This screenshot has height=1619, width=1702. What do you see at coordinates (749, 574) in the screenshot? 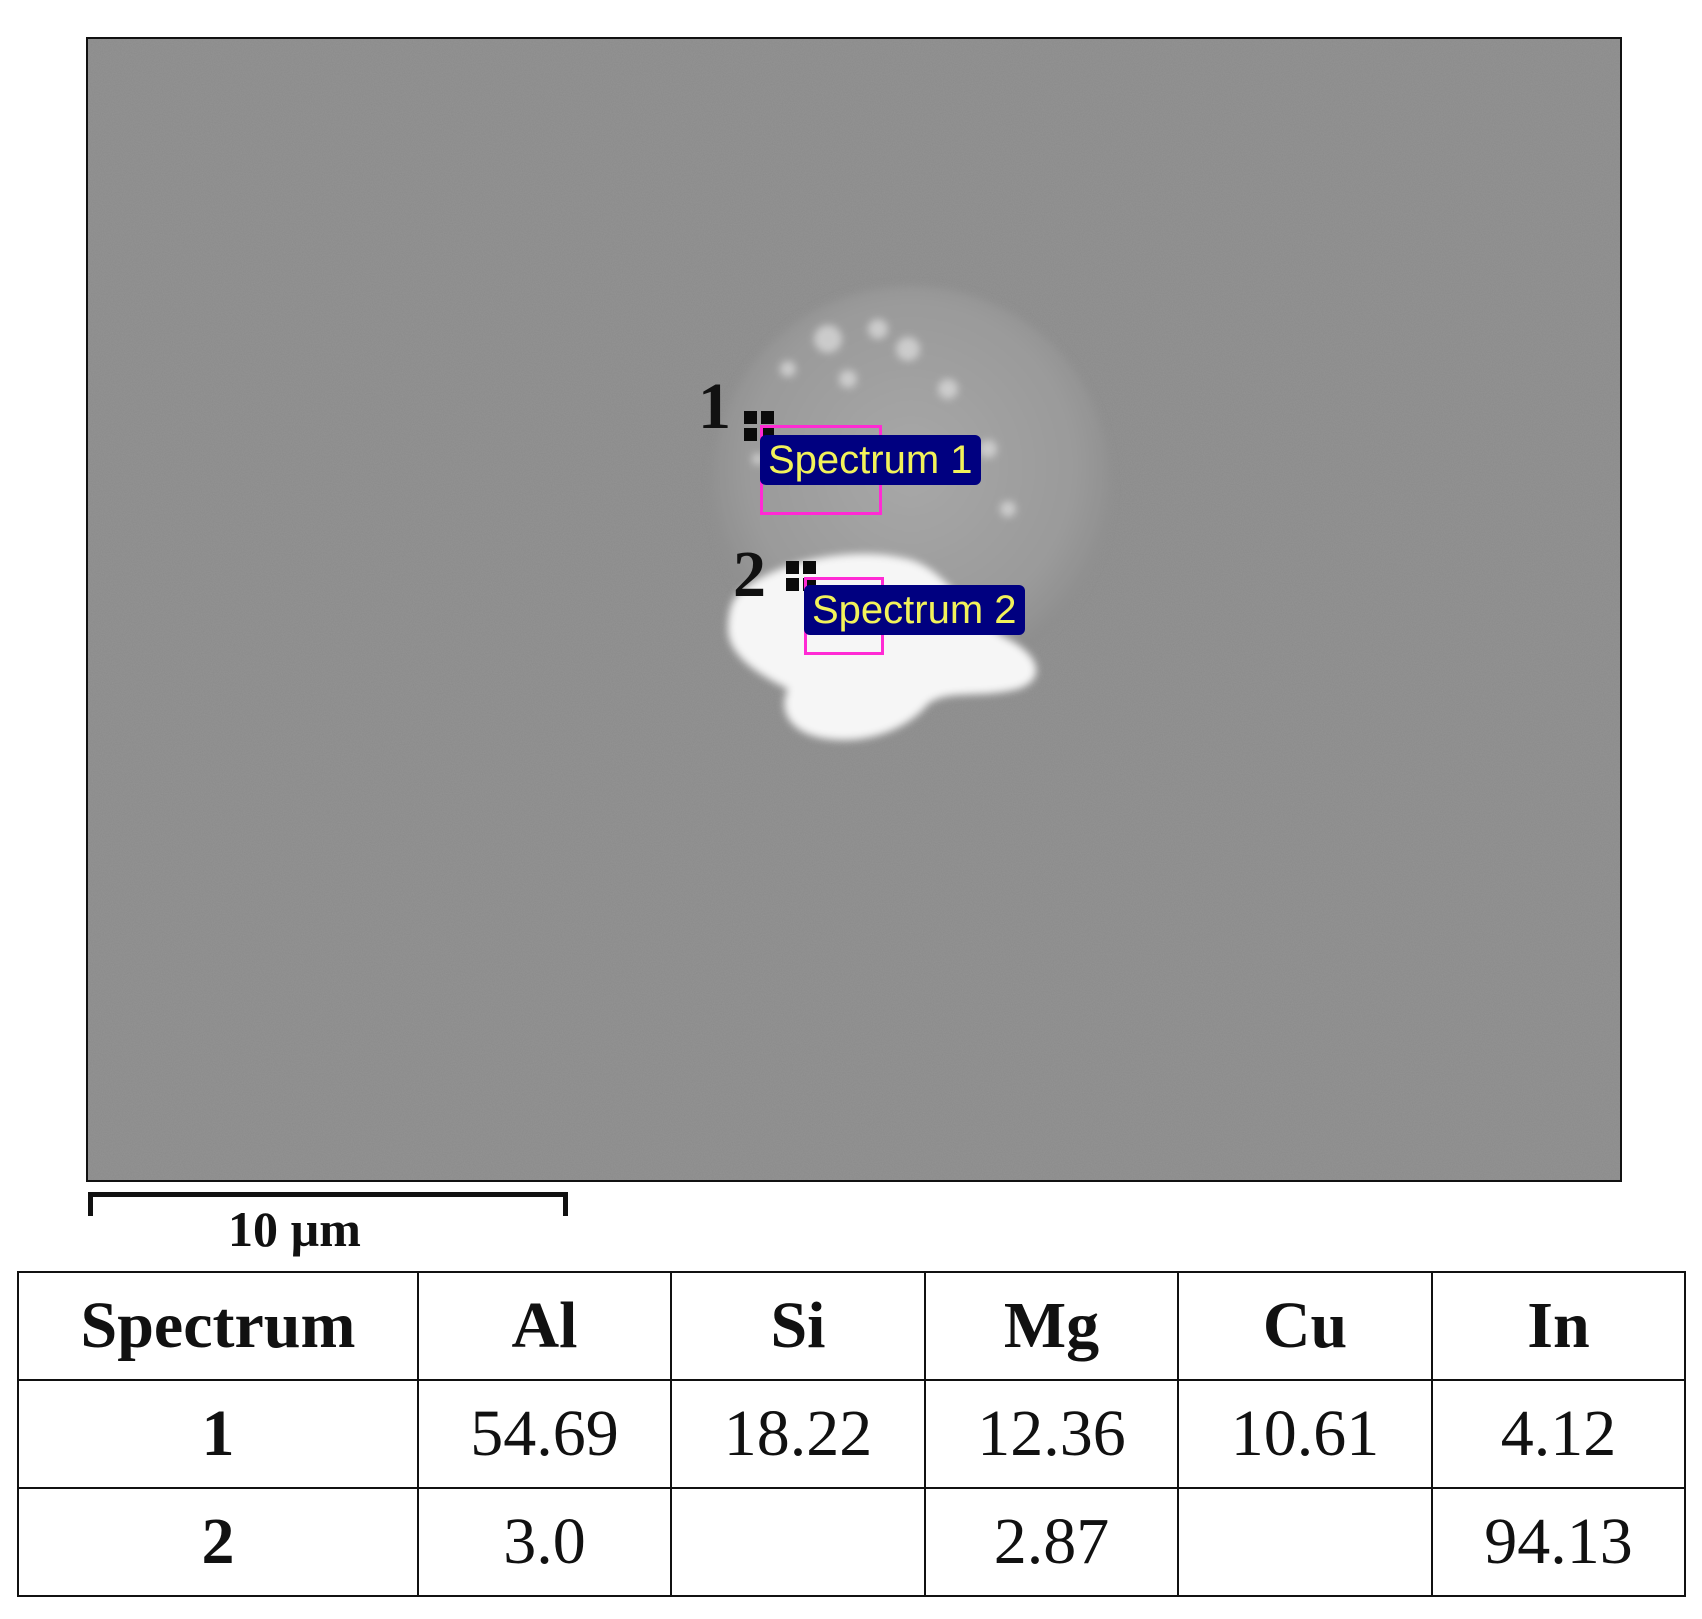
I see `marker-number-2: 2` at bounding box center [749, 574].